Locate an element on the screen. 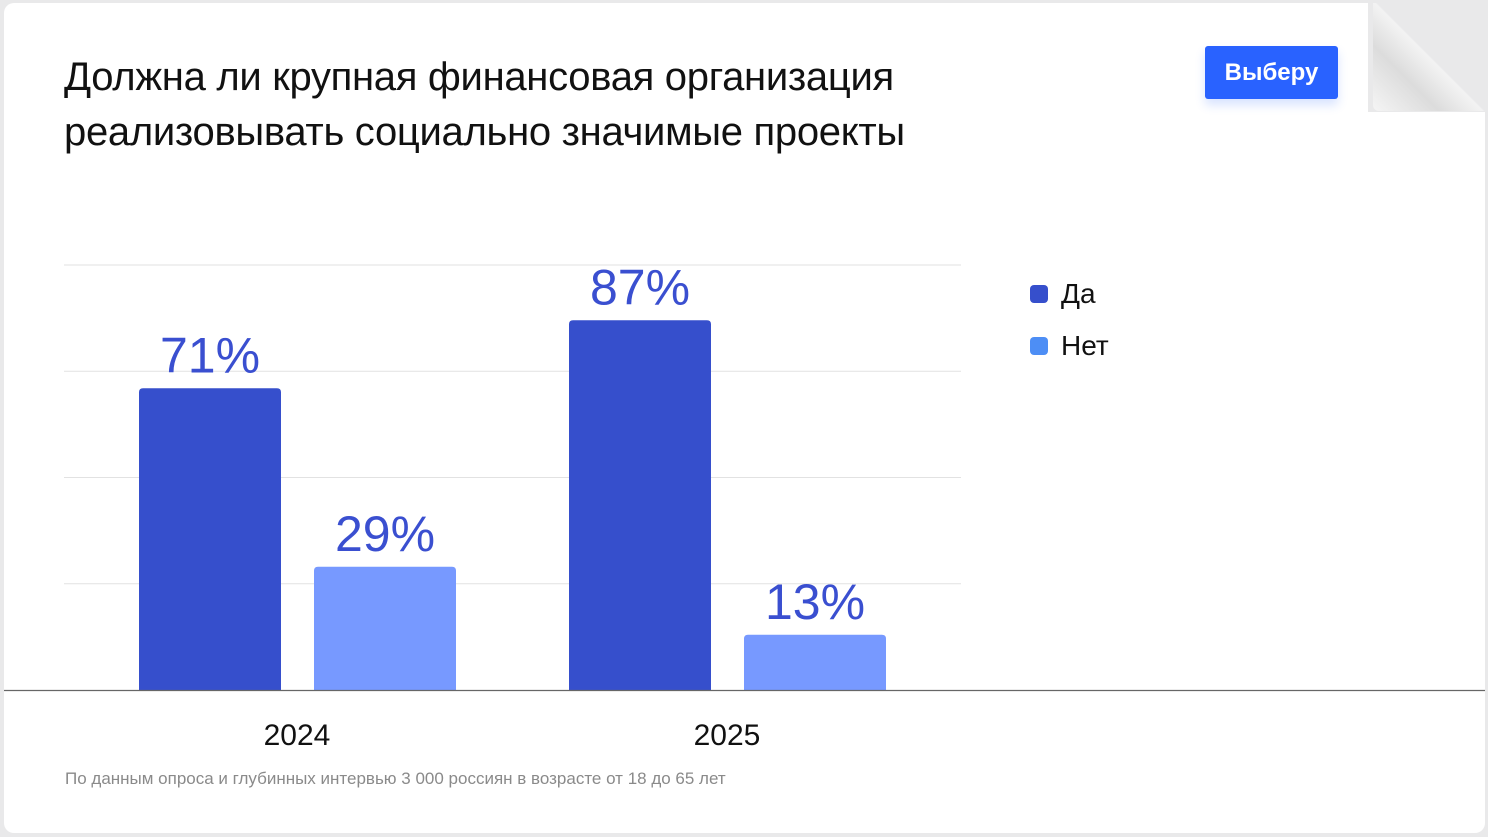 This screenshot has height=837, width=1488. legend-swatch-no is located at coordinates (1039, 346).